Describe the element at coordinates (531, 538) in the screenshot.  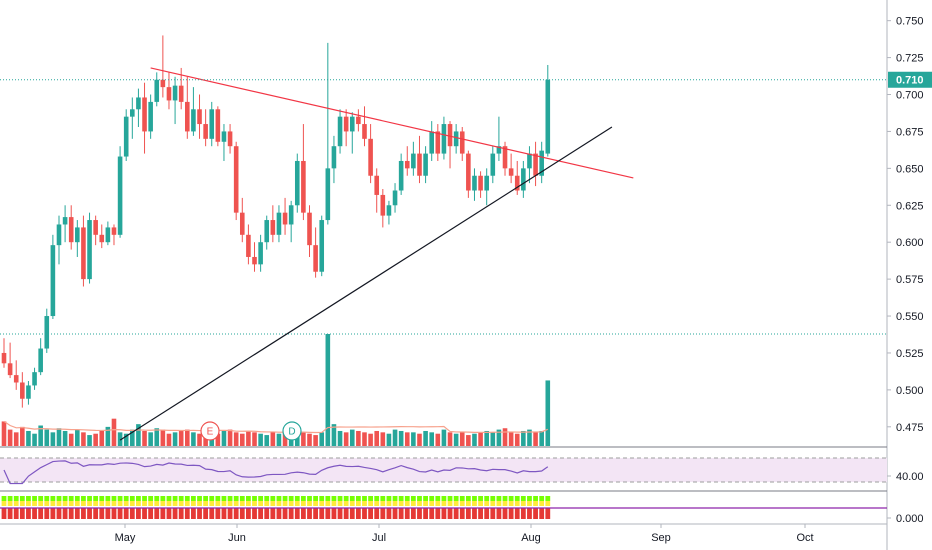
I see `time-tick-label: Aug` at that location.